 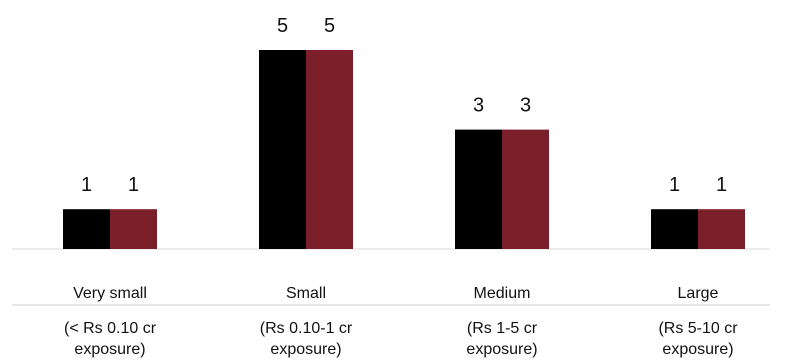 I want to click on category-sublabel: (Rs 1-5 cr, so click(x=502, y=328).